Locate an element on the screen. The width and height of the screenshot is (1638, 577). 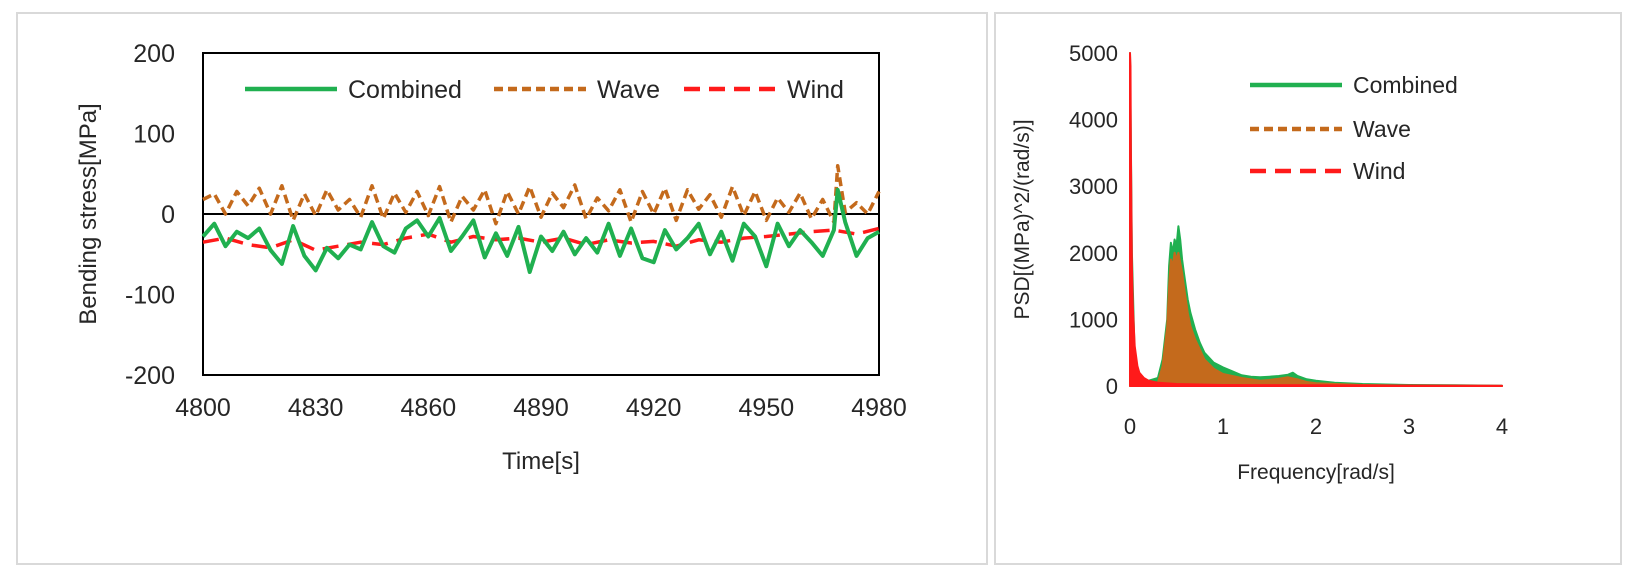
x-tick-label: 1 is located at coordinates (1223, 426).